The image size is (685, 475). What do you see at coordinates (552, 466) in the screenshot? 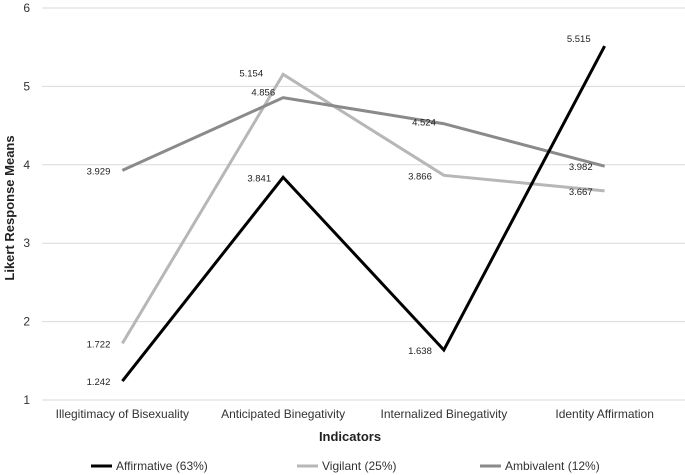
I see `legend-label: Ambivalent (12%)` at bounding box center [552, 466].